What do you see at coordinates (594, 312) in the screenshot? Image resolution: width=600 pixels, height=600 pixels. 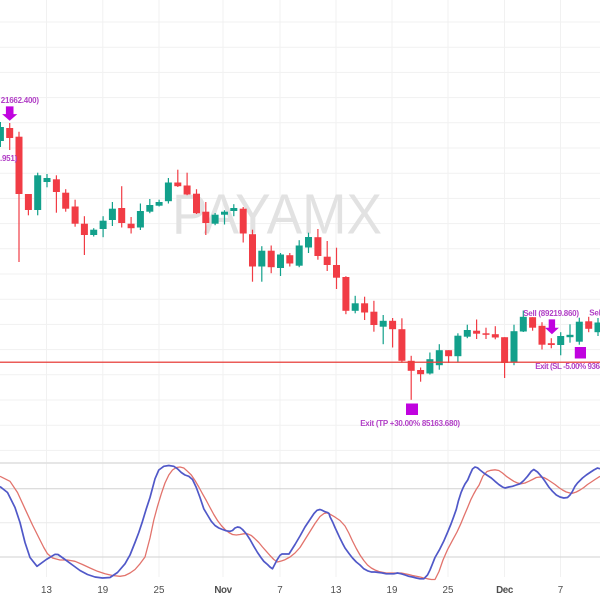 I see `svg-text: Sell (9` at bounding box center [594, 312].